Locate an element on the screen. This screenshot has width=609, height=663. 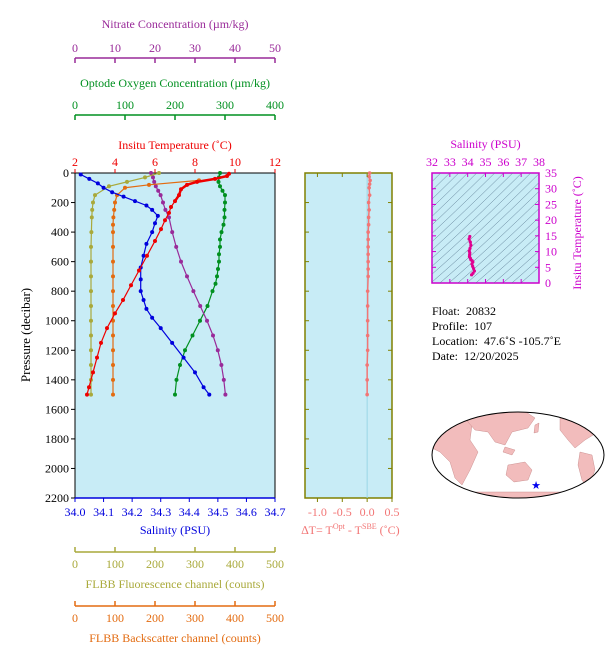
pressure-axis-label: Pressure (decibar) is located at coordinates (25, 335).